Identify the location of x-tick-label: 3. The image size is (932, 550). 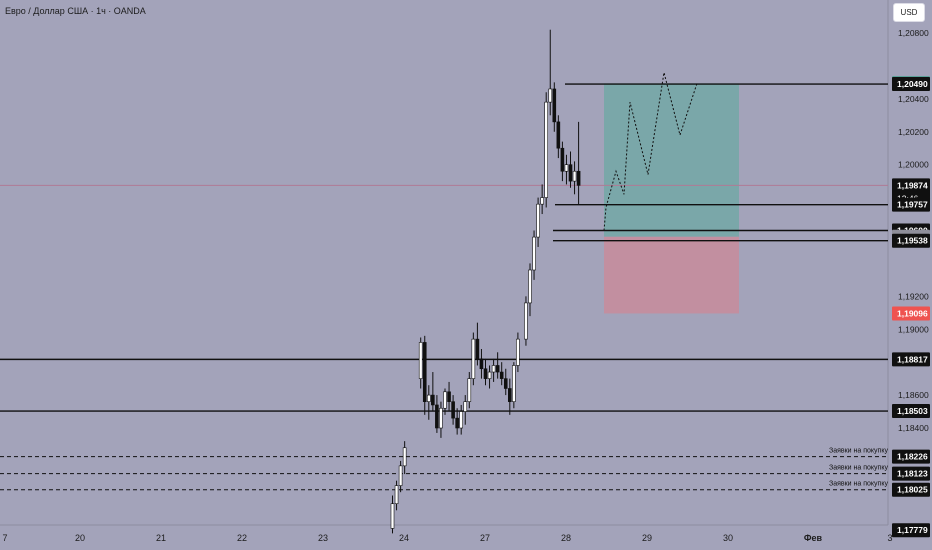
(889, 538).